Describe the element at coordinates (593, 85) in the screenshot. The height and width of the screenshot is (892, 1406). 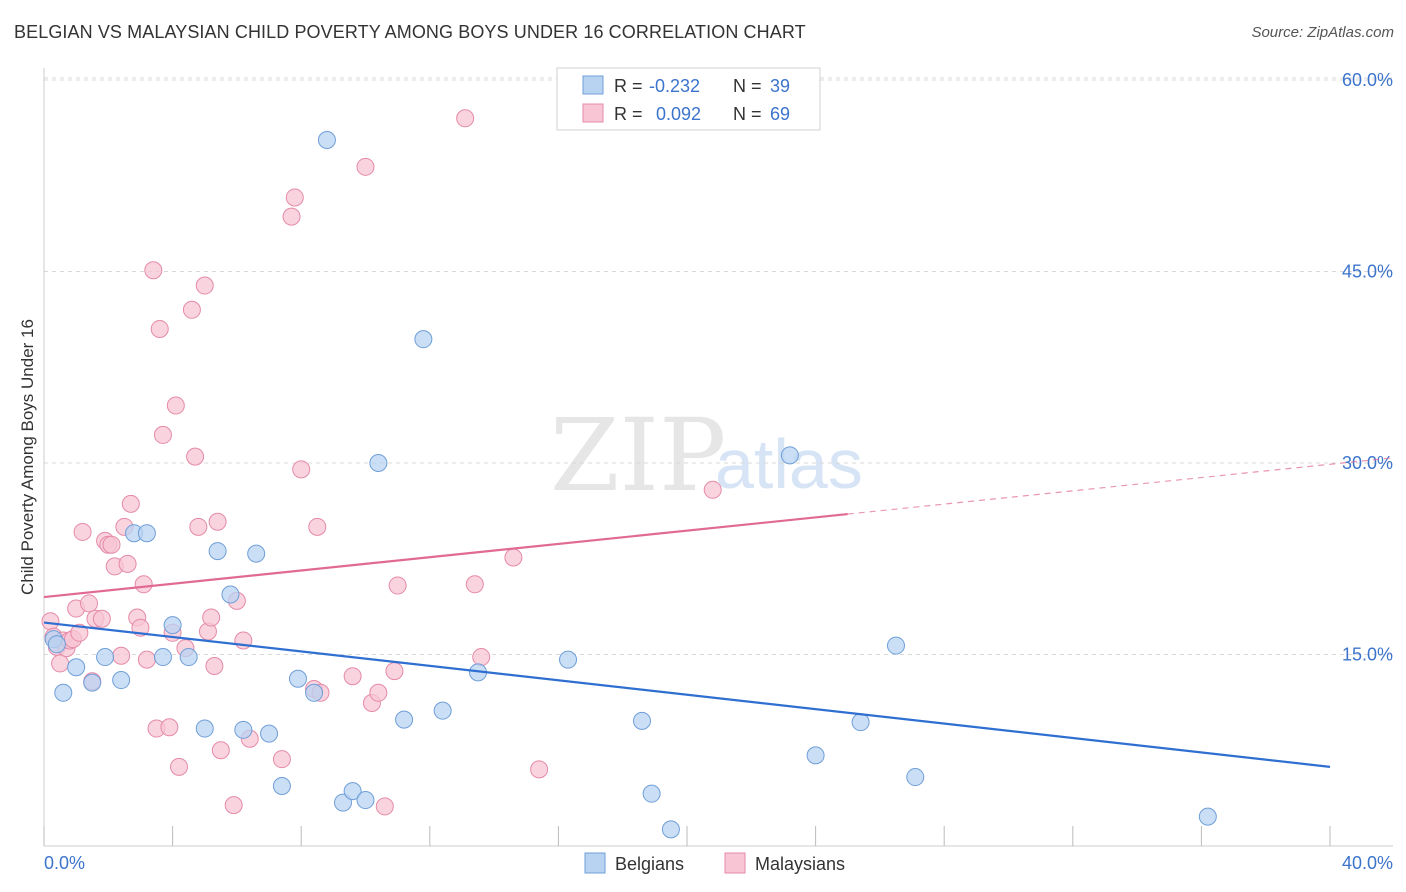
I see `legend-swatch-belgians` at that location.